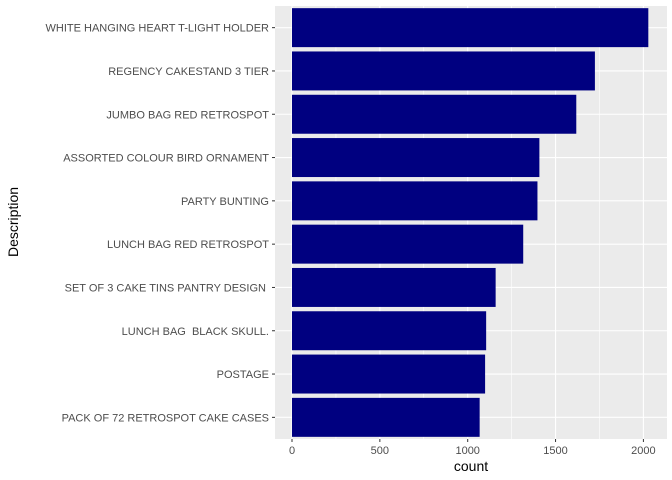  I want to click on y-axis-title: Description, so click(13, 222).